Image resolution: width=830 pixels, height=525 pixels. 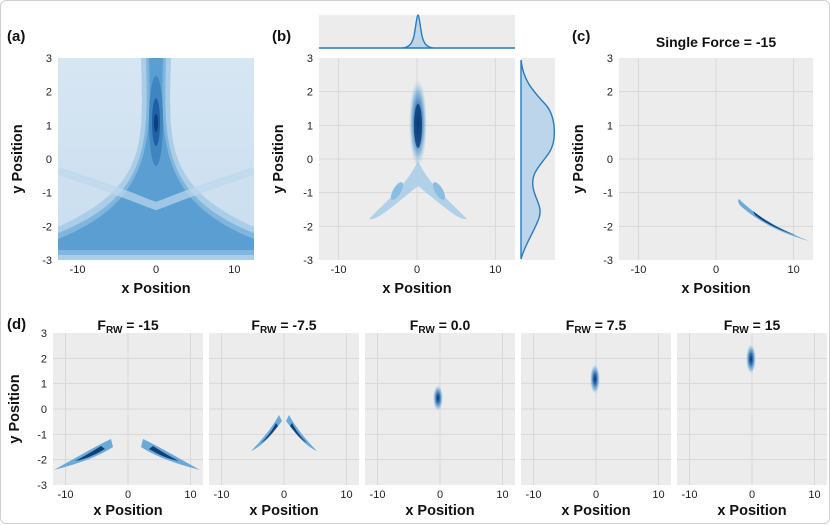 What do you see at coordinates (16, 36) in the screenshot?
I see `panel-label-a: (a)` at bounding box center [16, 36].